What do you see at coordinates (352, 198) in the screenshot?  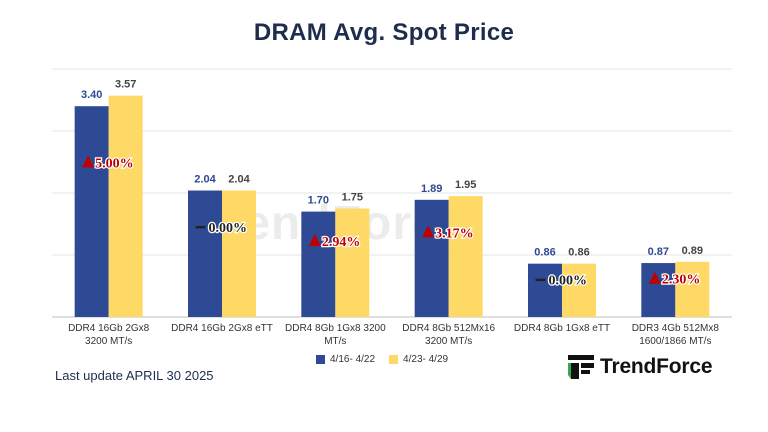 I see `data-label: 1.75` at bounding box center [352, 198].